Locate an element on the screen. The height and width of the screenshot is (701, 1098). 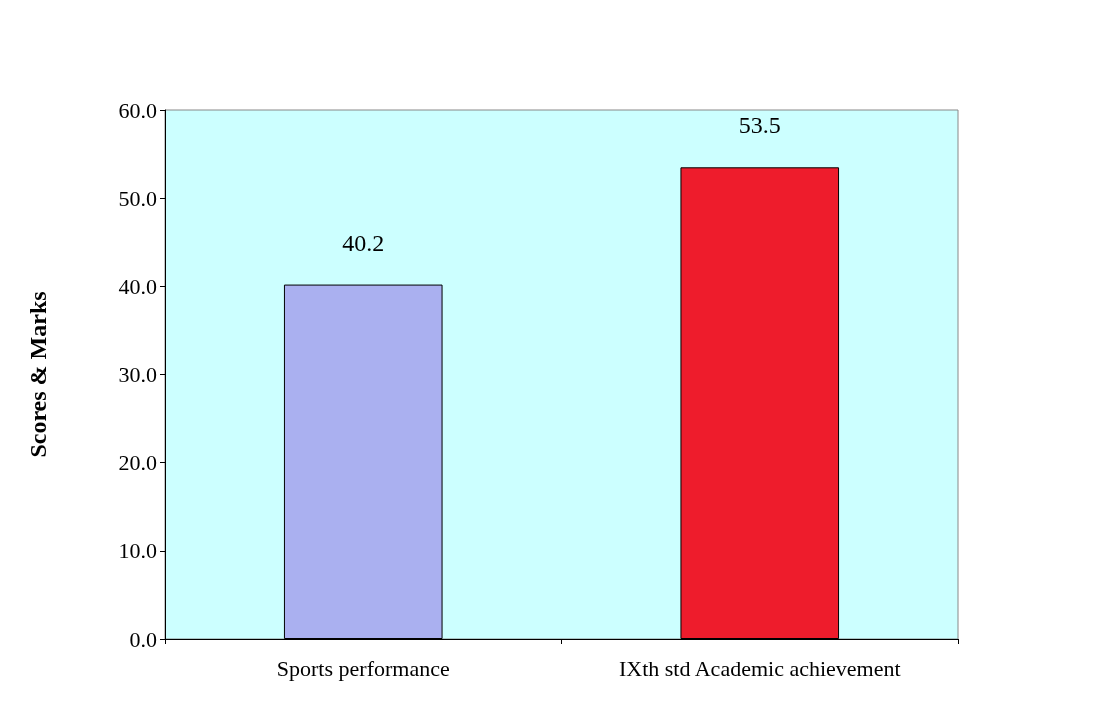
y-tick-label: 10.0 is located at coordinates (137, 551).